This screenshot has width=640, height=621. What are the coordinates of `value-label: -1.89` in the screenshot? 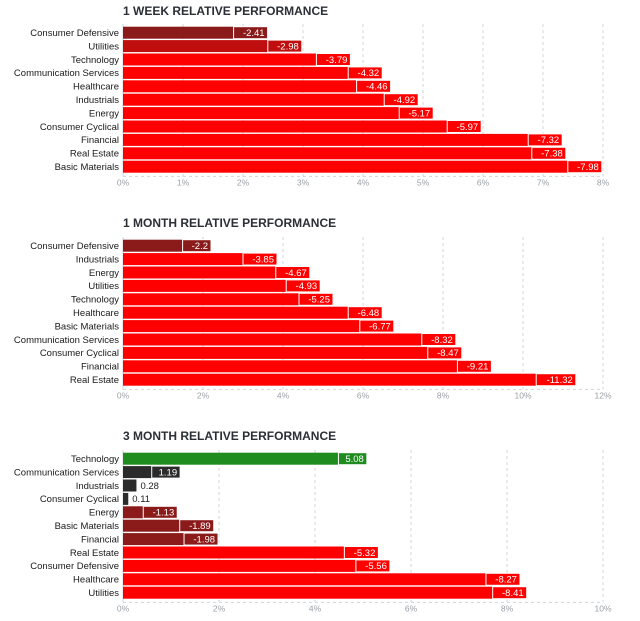 It's located at (200, 526).